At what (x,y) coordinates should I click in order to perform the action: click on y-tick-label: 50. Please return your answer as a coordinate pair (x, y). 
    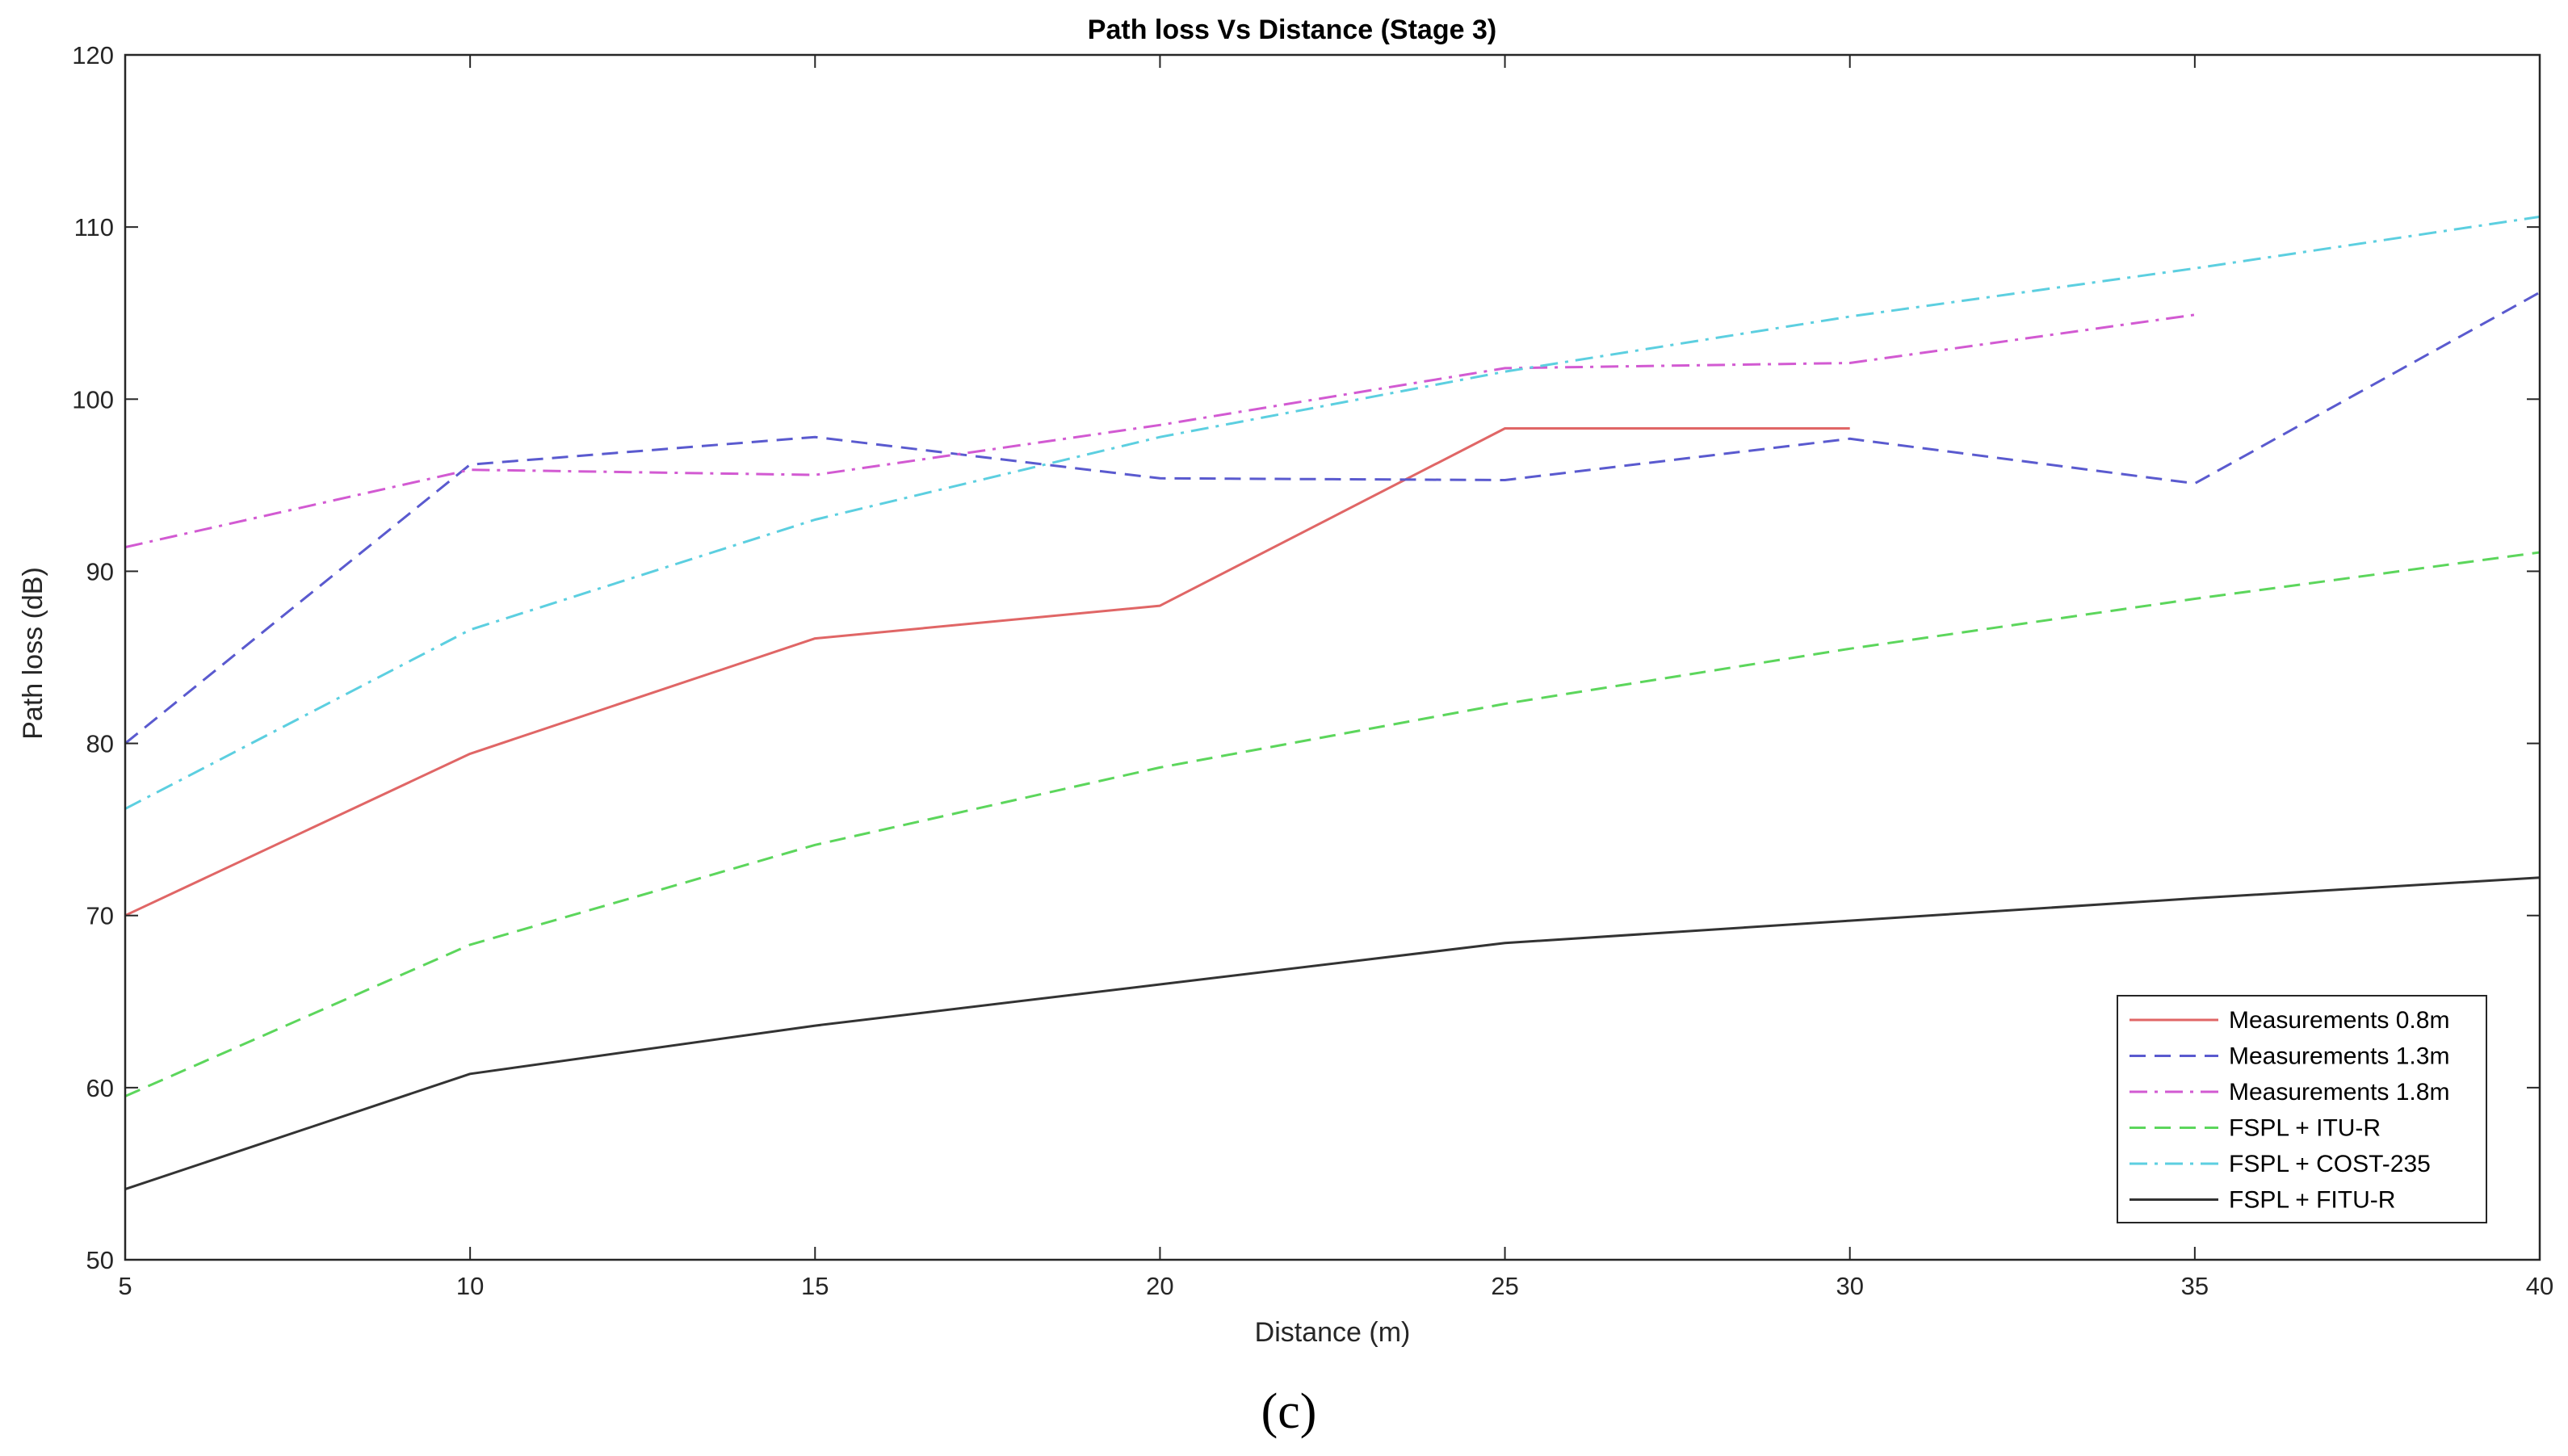
    Looking at the image, I should click on (100, 1260).